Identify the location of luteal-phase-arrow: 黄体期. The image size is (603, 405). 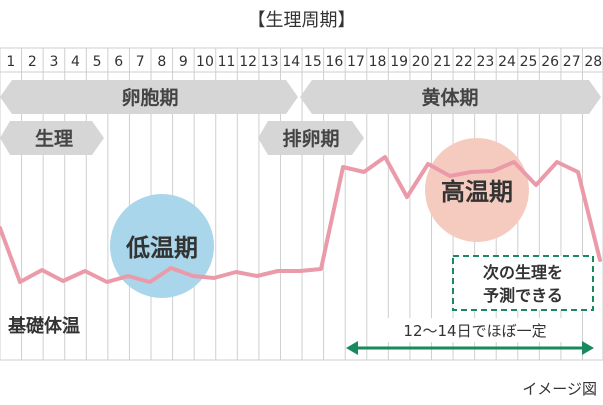
(450, 97).